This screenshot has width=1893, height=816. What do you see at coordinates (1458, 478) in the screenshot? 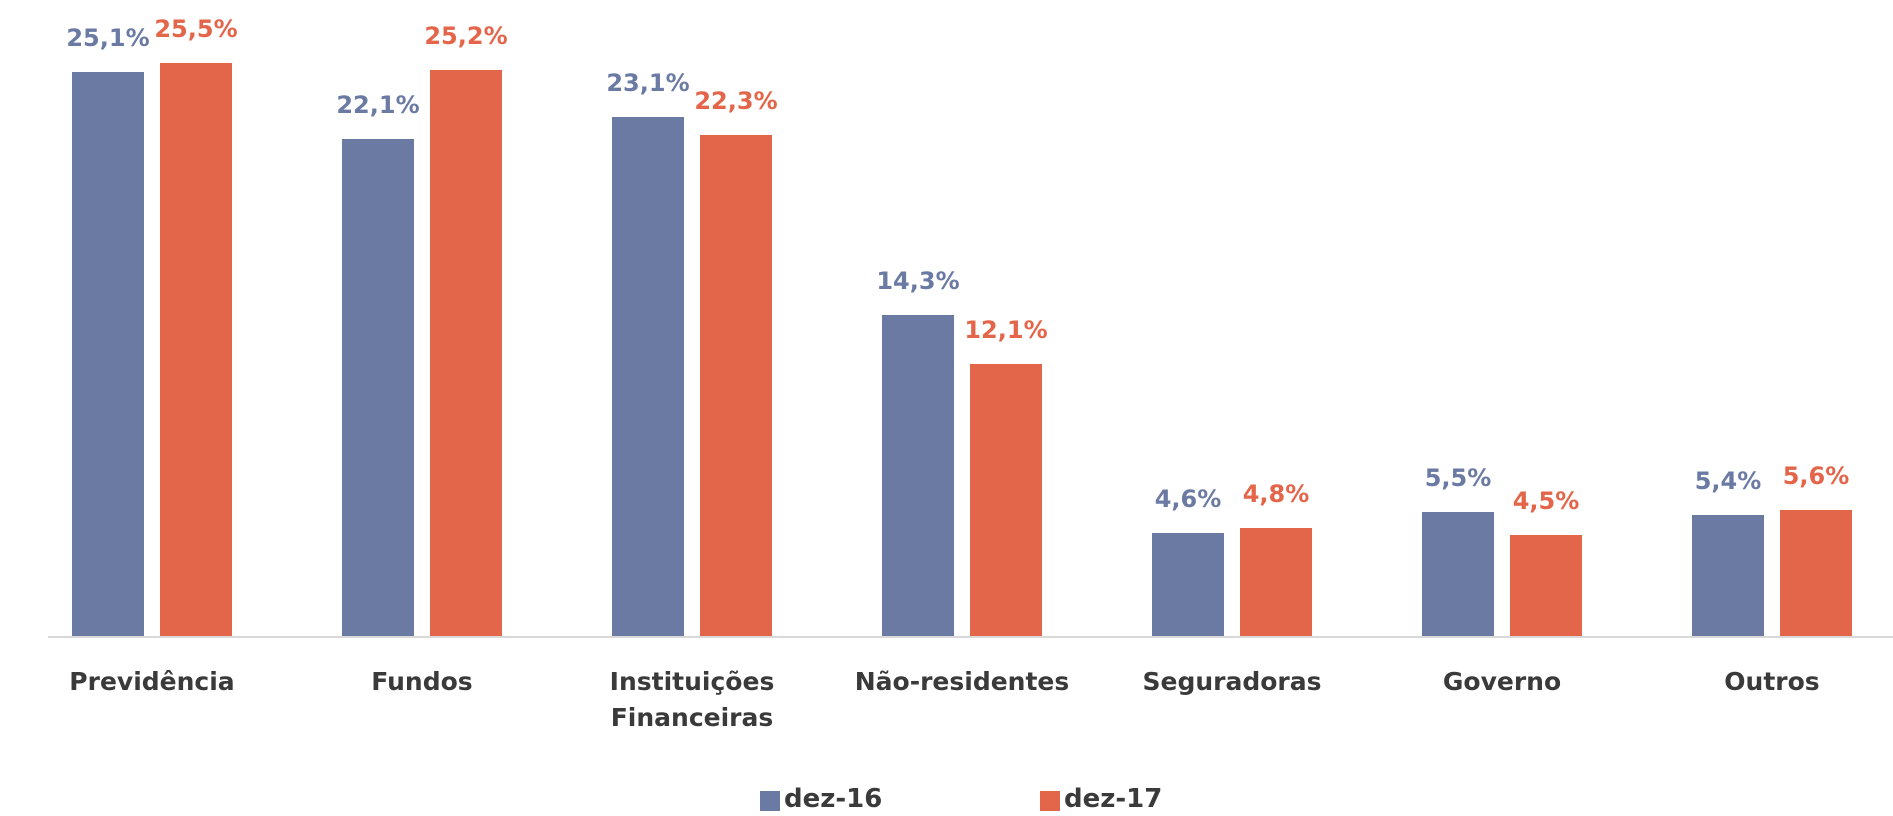
I see `data-label: 5,5%` at bounding box center [1458, 478].